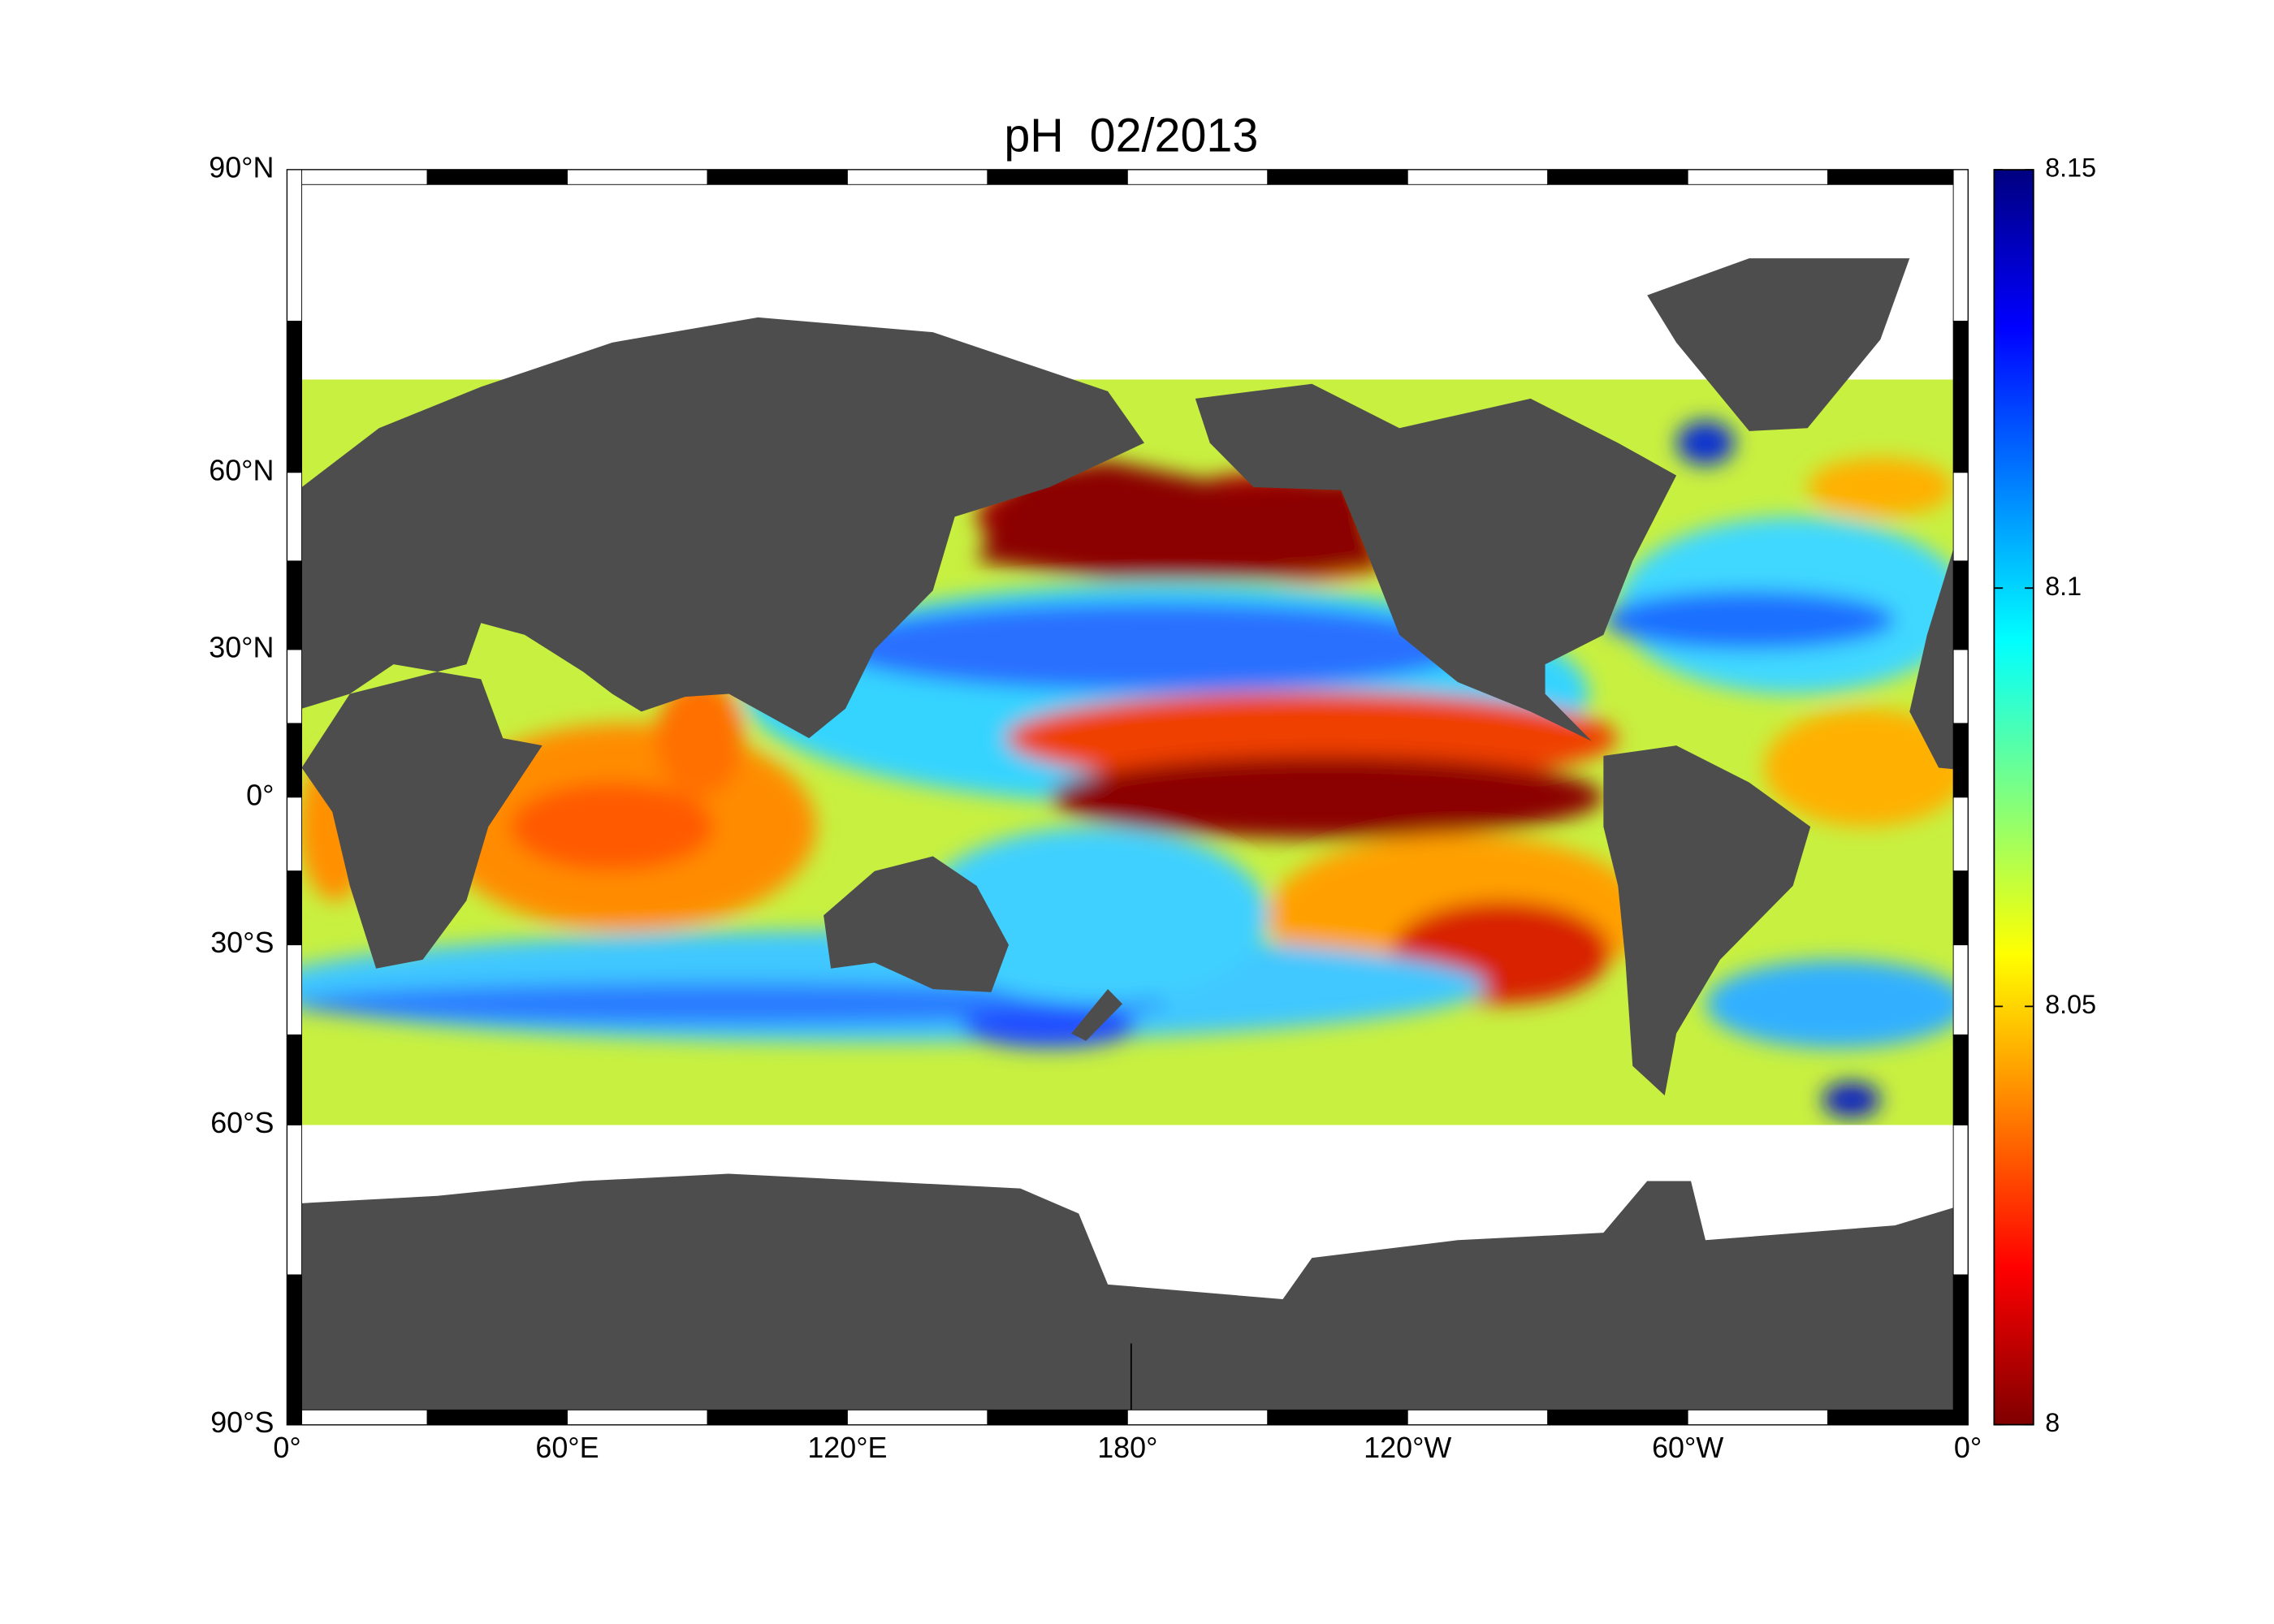 This screenshot has height=1624, width=2274. Describe the element at coordinates (1131, 136) in the screenshot. I see `map-title: pH 02/2013` at that location.